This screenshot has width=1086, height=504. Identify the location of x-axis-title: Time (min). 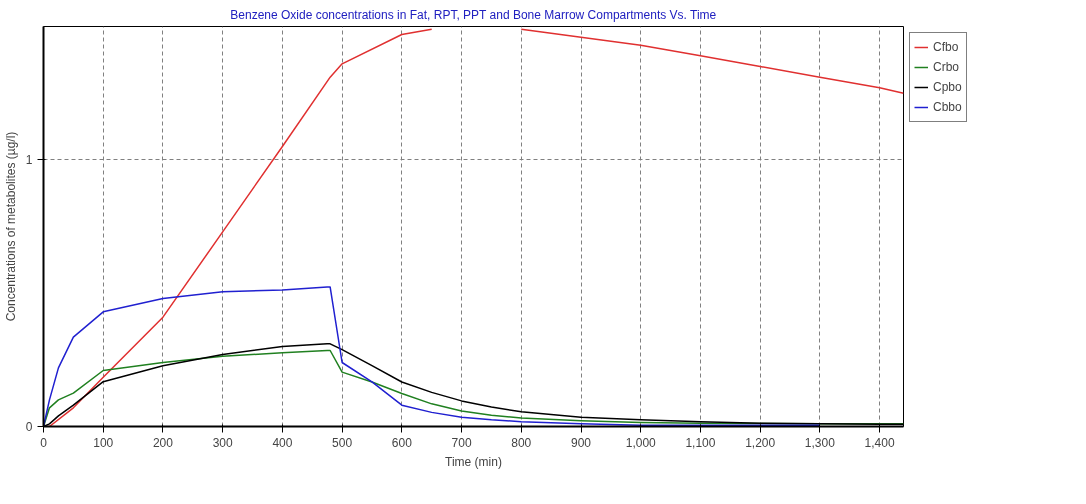
(473, 461).